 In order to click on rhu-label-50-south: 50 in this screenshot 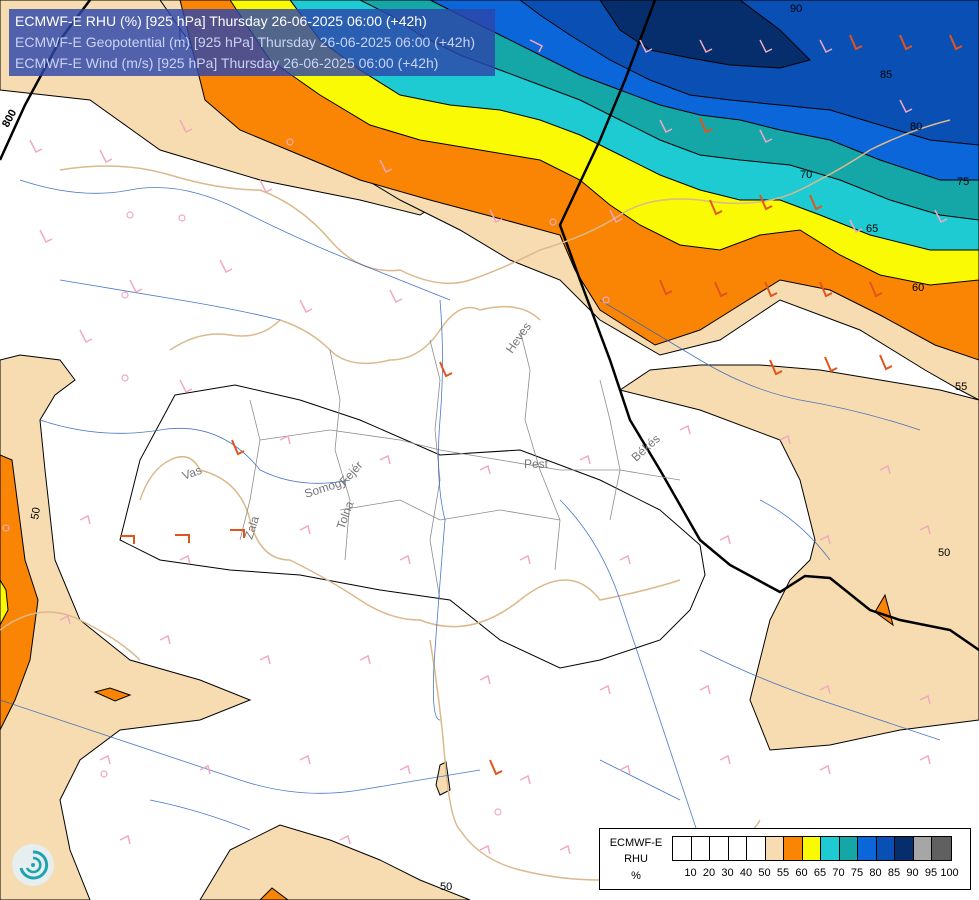, I will do `click(446, 887)`.